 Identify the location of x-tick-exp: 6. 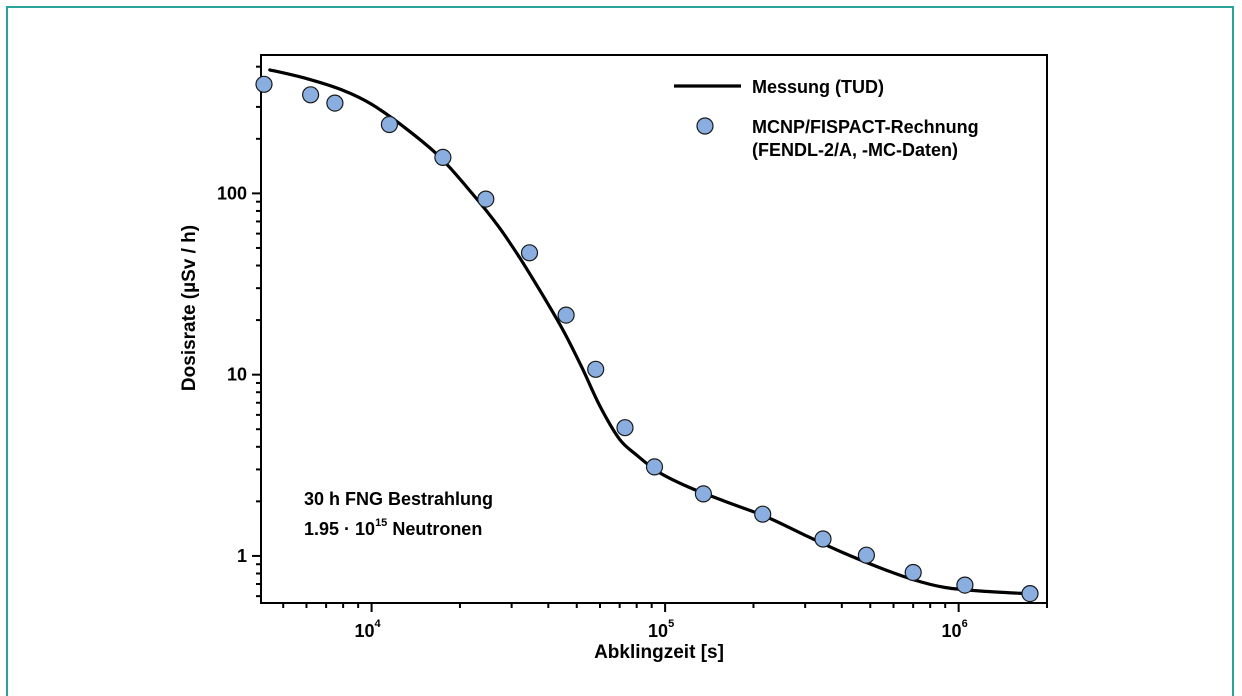
(965, 624).